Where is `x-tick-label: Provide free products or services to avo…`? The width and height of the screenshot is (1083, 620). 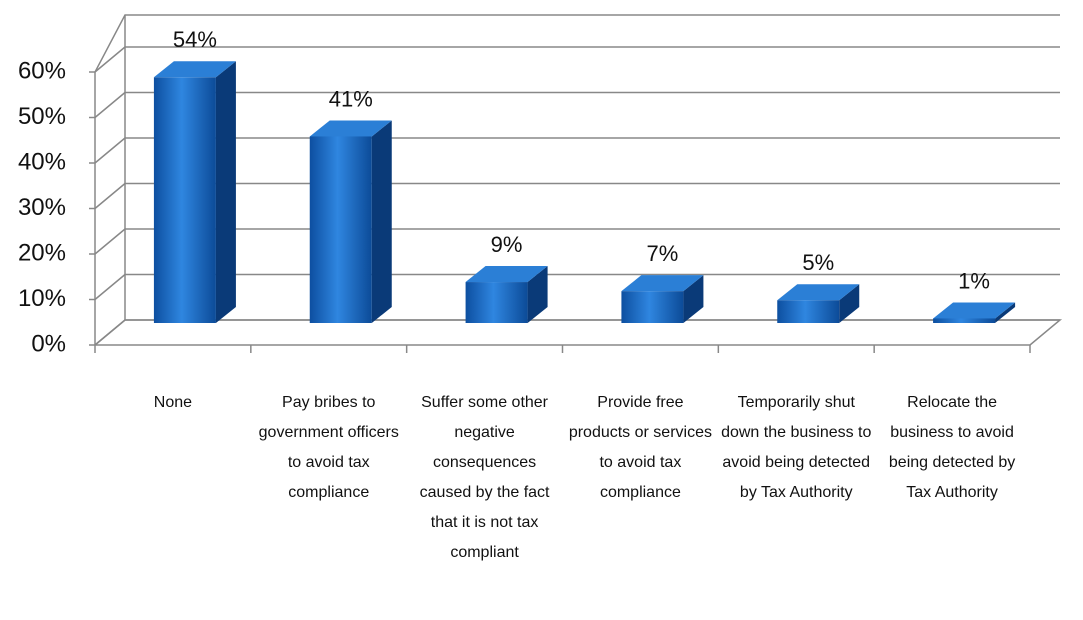 x-tick-label: Provide free products or services to avo… is located at coordinates (640, 447).